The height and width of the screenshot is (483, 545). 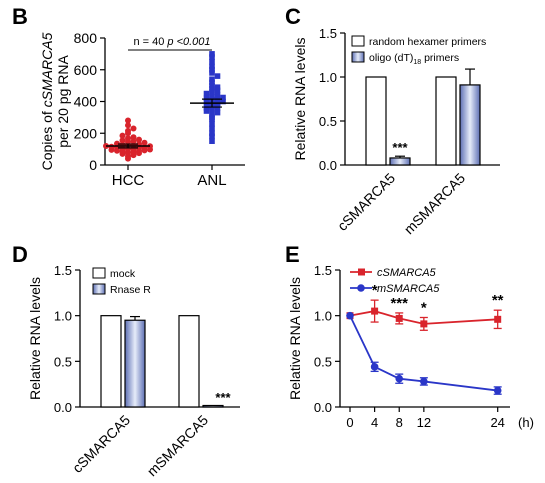 What do you see at coordinates (497, 422) in the screenshot?
I see `x-tick-label: 24` at bounding box center [497, 422].